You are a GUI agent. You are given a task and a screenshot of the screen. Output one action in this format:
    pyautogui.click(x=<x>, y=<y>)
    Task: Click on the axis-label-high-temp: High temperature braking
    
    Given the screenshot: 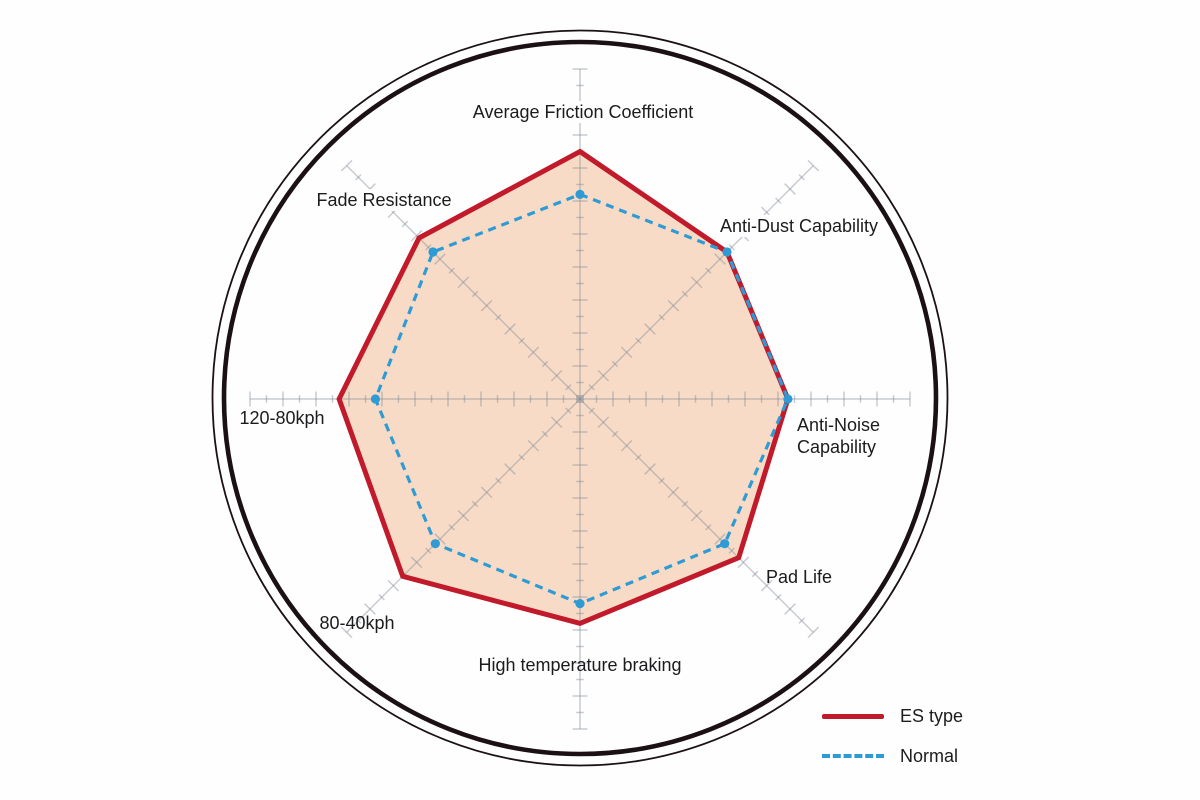 What is the action you would take?
    pyautogui.click(x=580, y=665)
    